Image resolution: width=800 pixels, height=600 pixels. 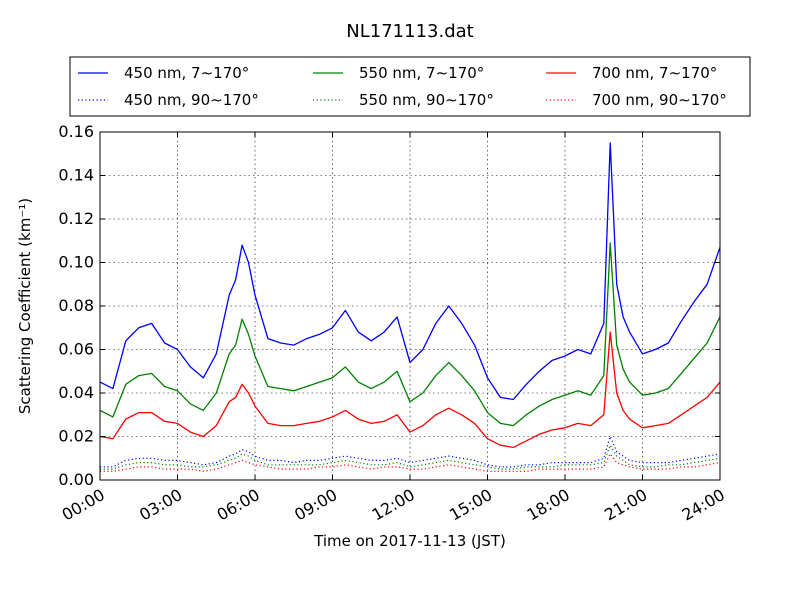 What do you see at coordinates (76, 218) in the screenshot?
I see `y-tick-label: 0.12` at bounding box center [76, 218].